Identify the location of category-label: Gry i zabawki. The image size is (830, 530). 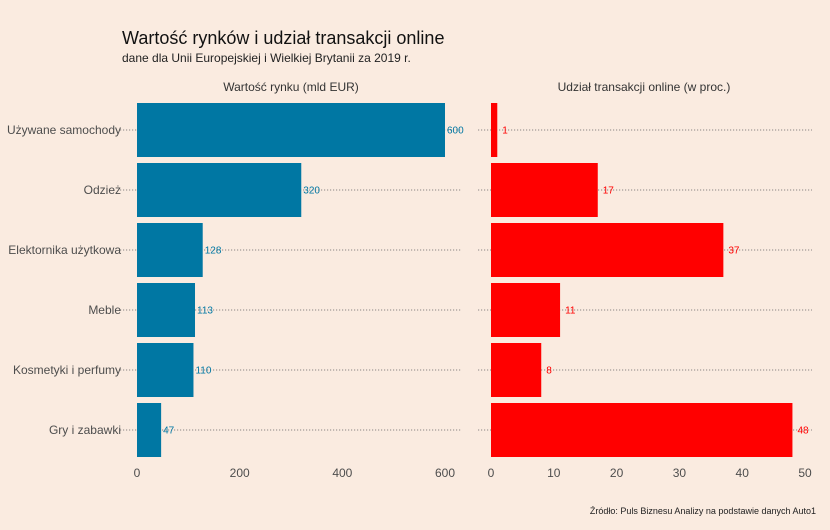
(85, 430).